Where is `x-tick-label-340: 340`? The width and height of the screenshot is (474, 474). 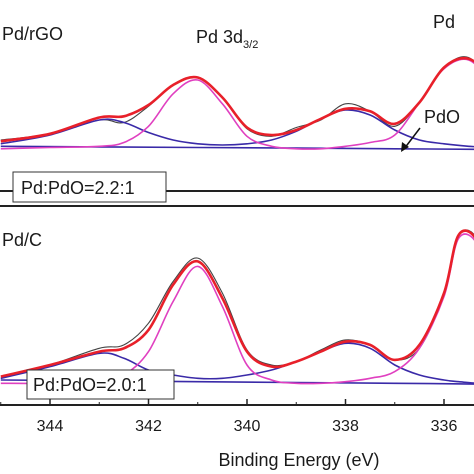 x-tick-label-340: 340 is located at coordinates (247, 426).